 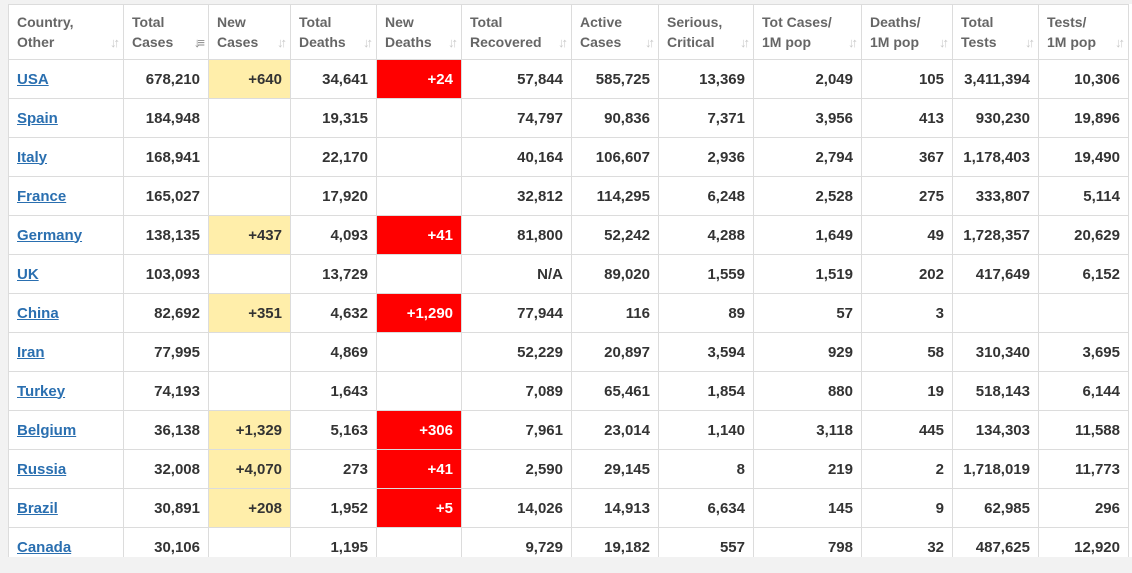 I want to click on total-tests-cell: 333,807, so click(x=995, y=196).